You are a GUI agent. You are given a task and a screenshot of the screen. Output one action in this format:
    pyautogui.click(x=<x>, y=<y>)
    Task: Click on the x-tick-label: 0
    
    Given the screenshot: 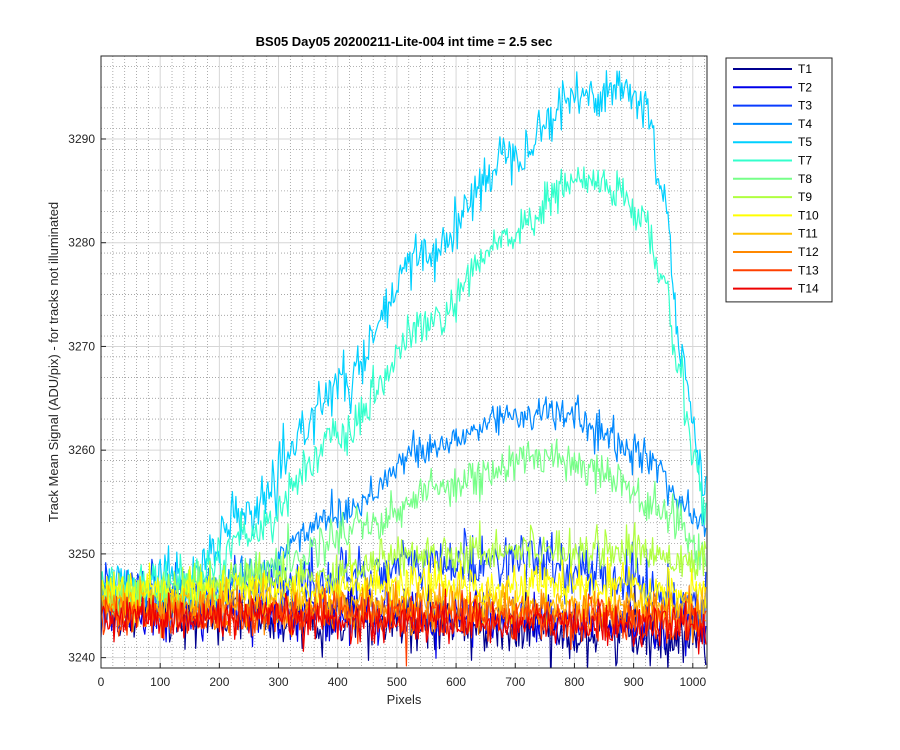 What is the action you would take?
    pyautogui.click(x=101, y=682)
    